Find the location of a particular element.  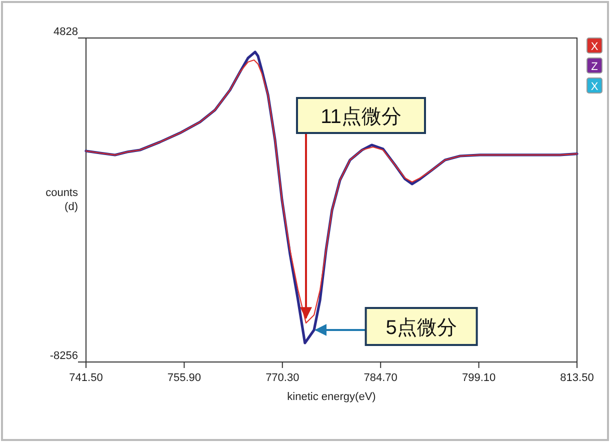

button: Z is located at coordinates (594, 66).